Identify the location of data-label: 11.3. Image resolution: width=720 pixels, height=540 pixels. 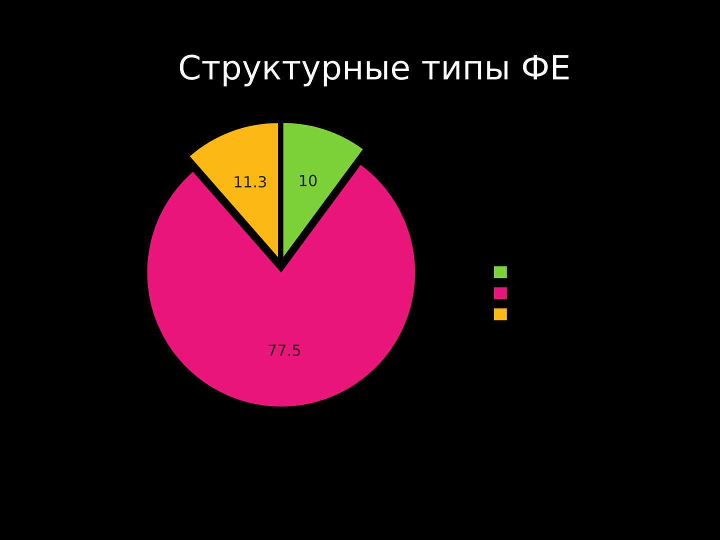
(250, 182).